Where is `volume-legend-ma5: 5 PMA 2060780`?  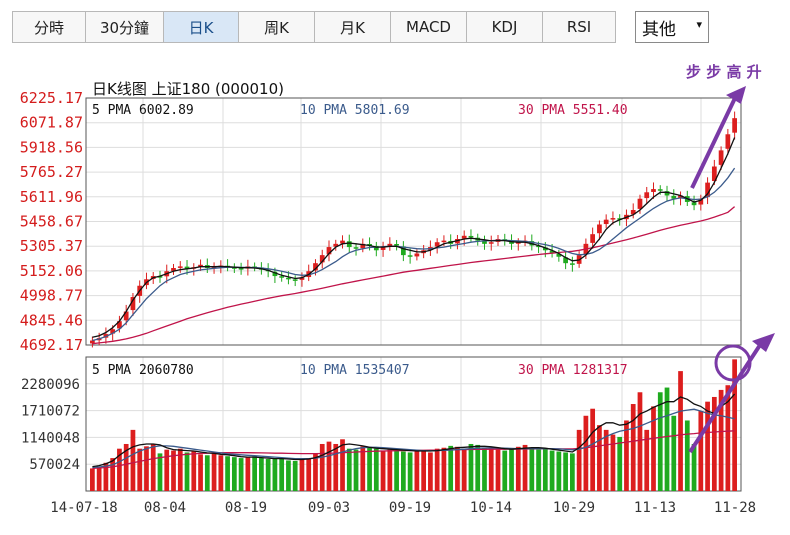
volume-legend-ma5: 5 PMA 2060780 is located at coordinates (143, 370).